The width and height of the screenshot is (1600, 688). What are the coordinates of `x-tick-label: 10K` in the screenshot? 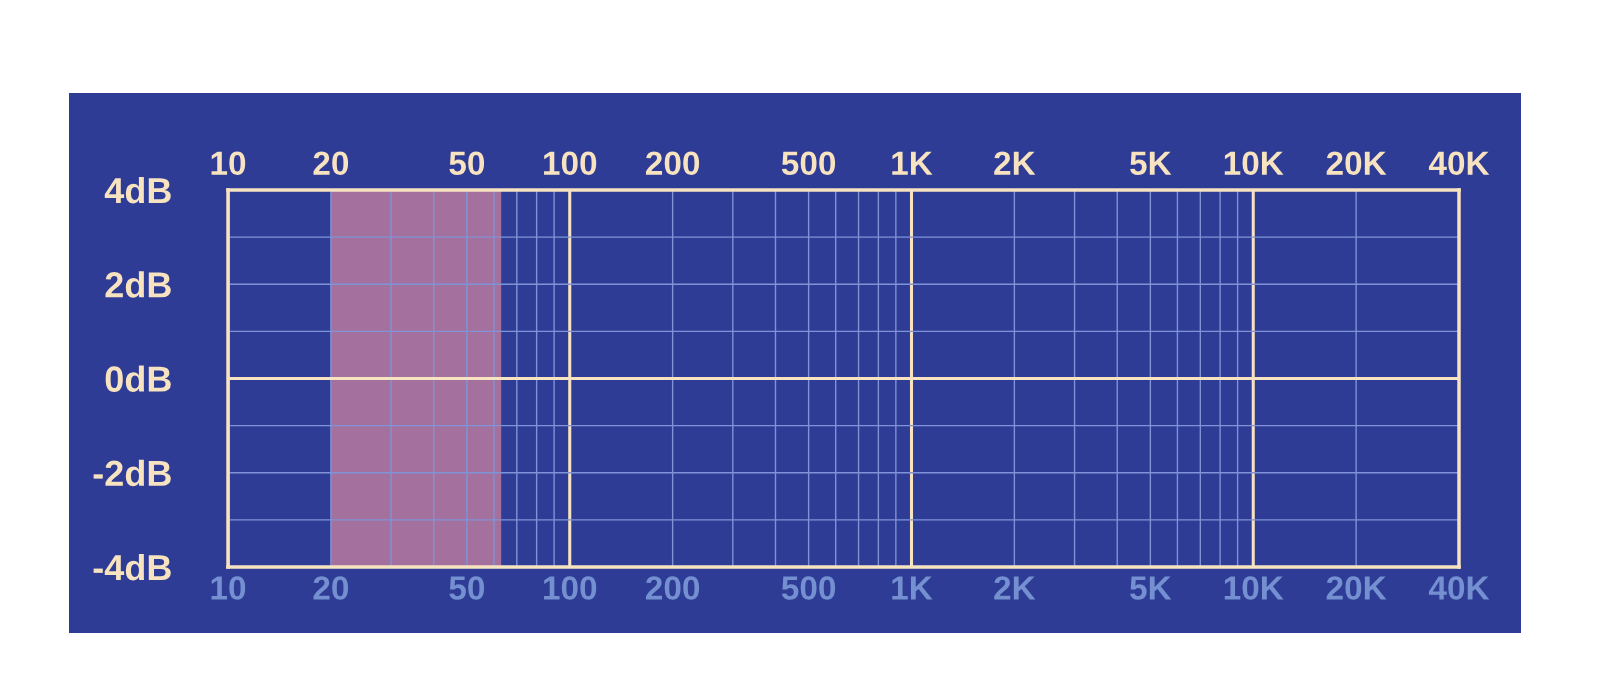 It's located at (1254, 588).